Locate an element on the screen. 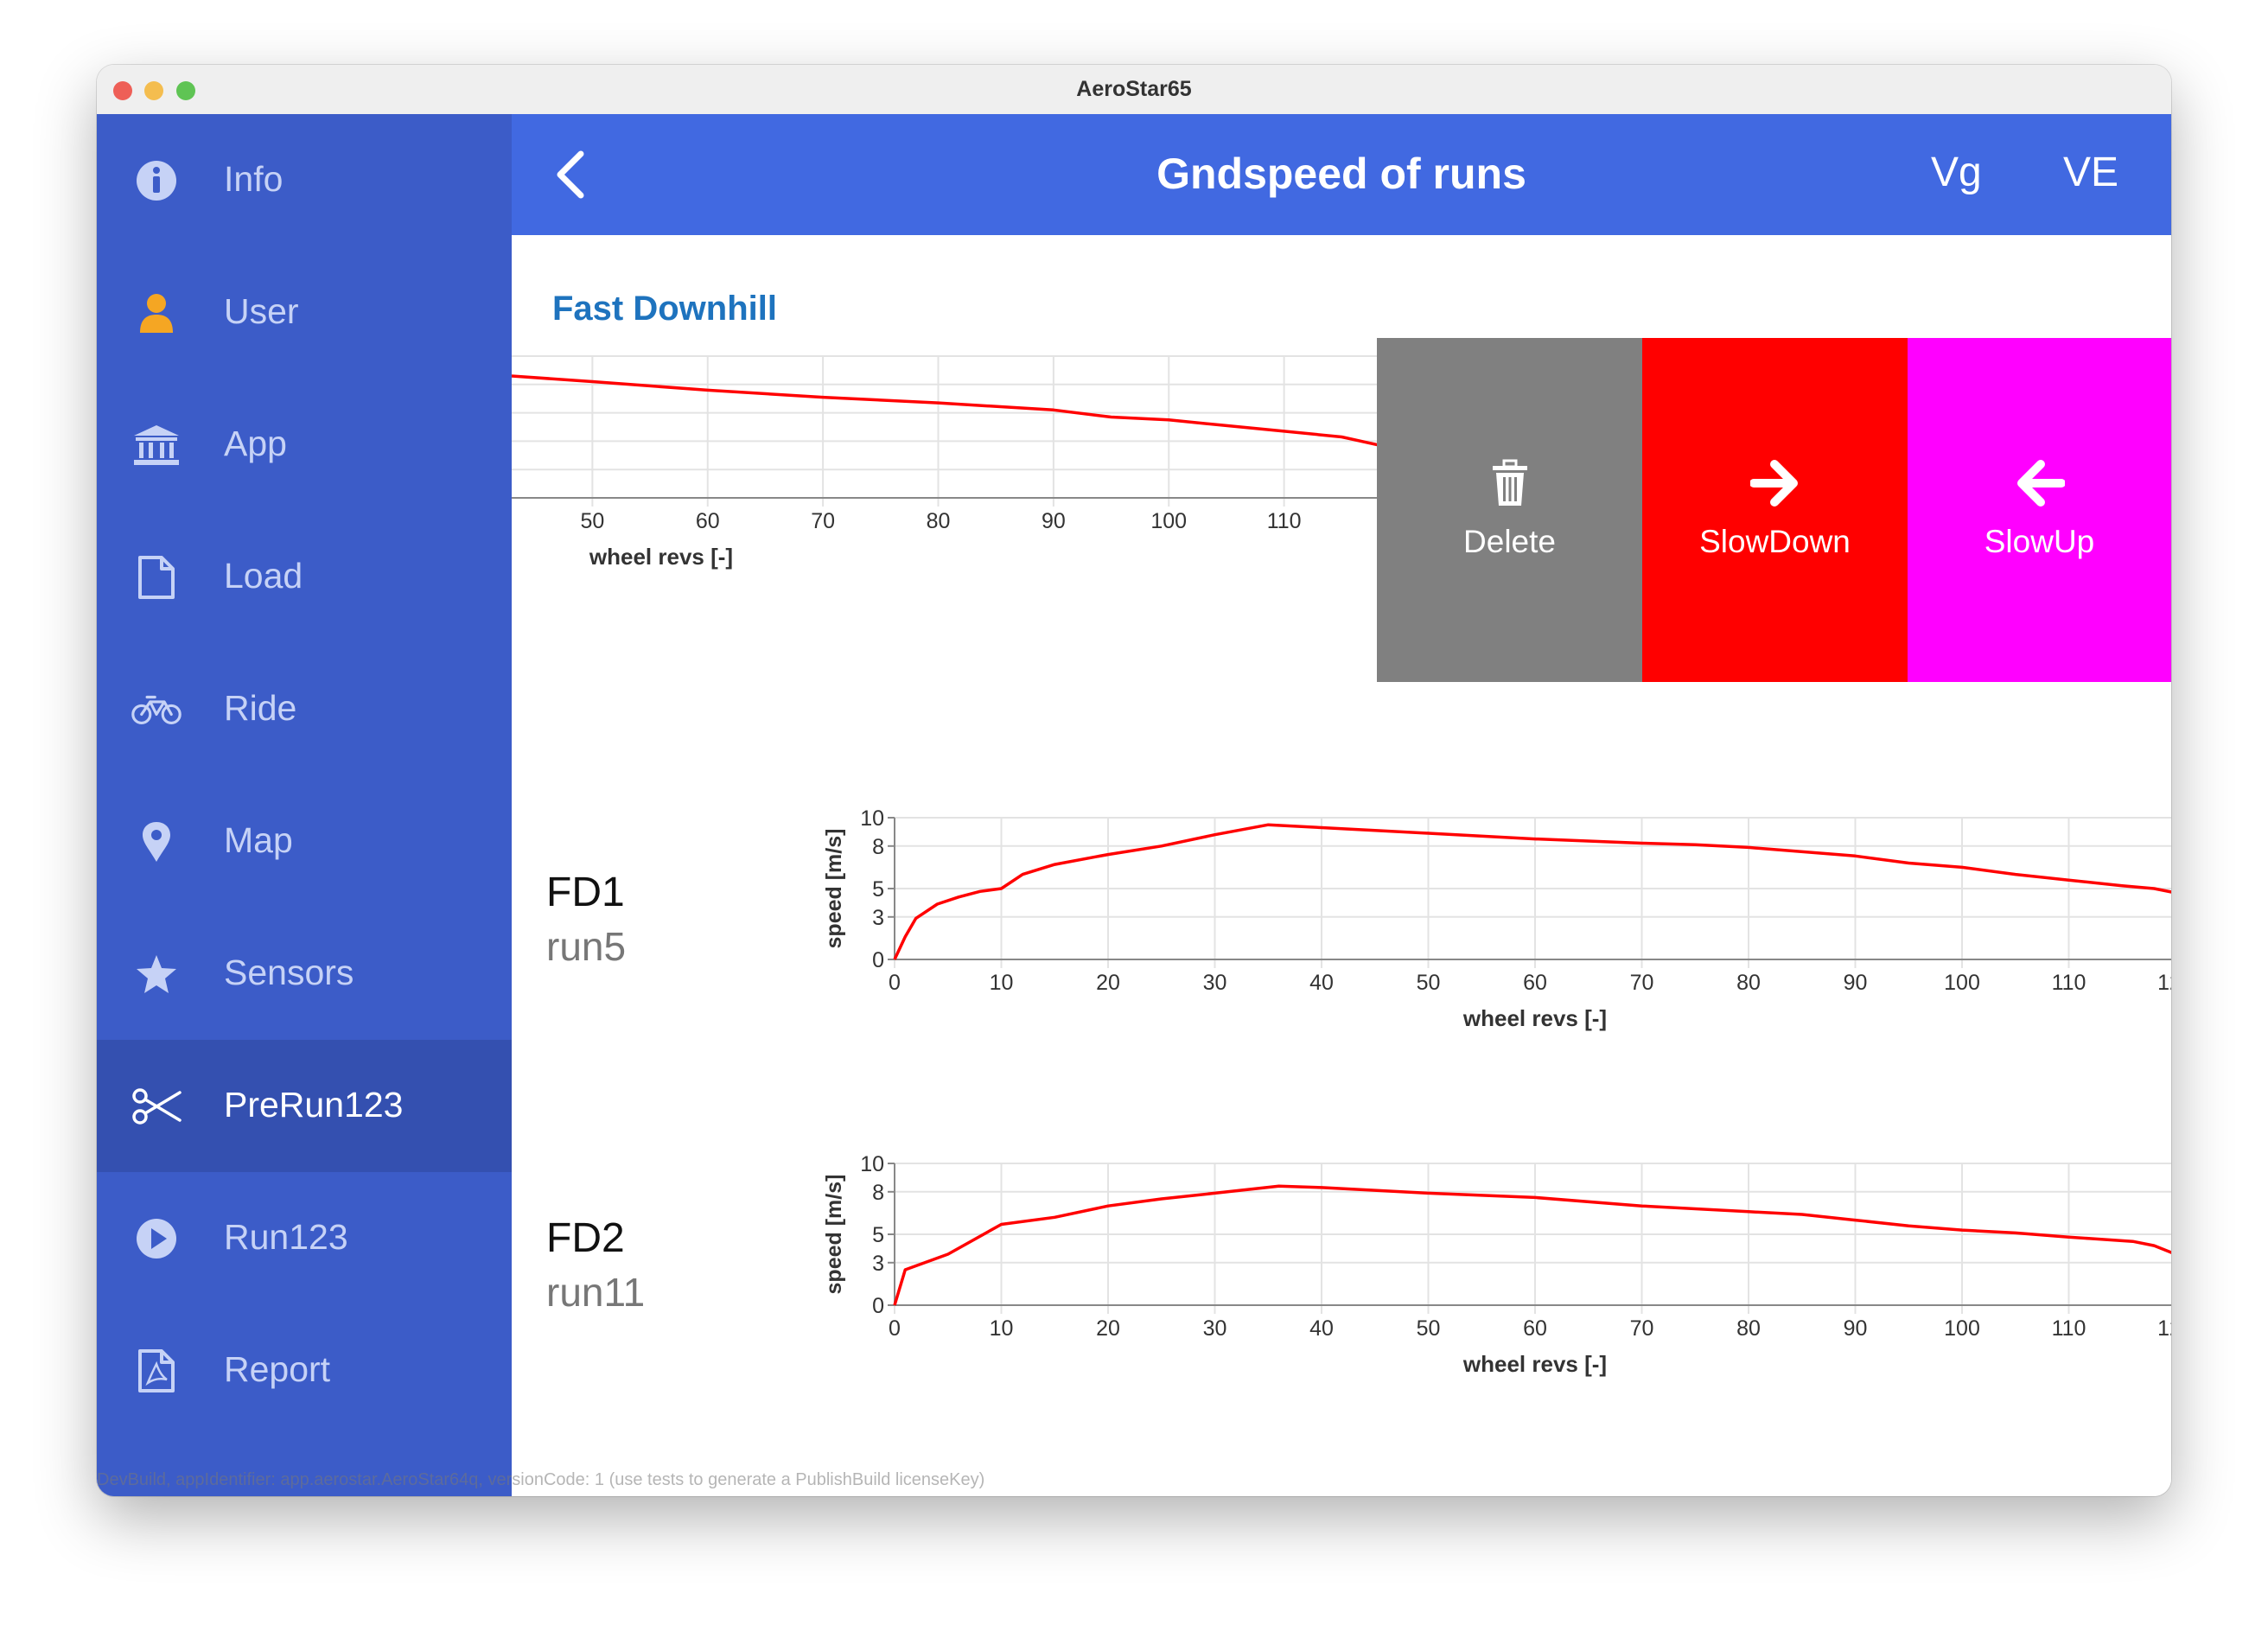 The image size is (2268, 1625). chevron-left-icon is located at coordinates (570, 174).